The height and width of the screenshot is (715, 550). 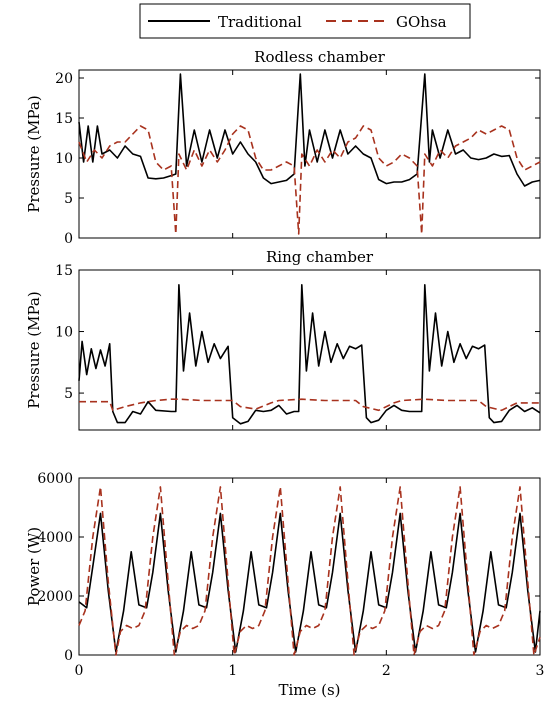 What do you see at coordinates (386, 671) in the screenshot?
I see `x-tick-label: 2` at bounding box center [386, 671].